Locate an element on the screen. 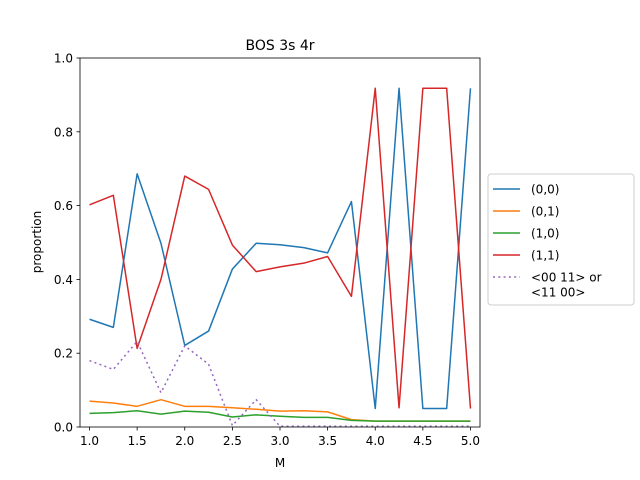 This screenshot has width=640, height=480. y-tick-label-3: 0.4 is located at coordinates (63, 280).